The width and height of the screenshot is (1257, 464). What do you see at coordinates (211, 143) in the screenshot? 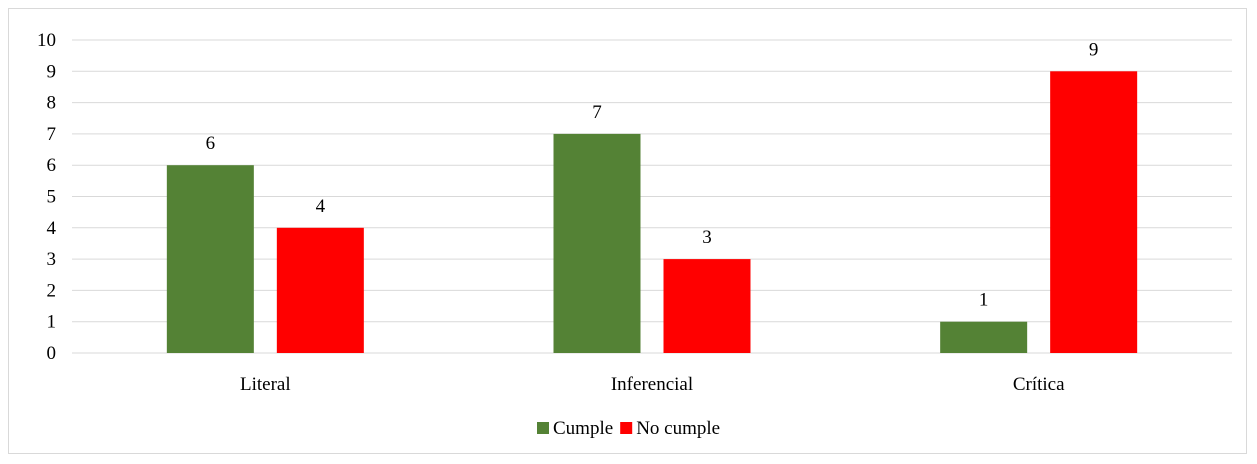
I see `data-label: 6` at bounding box center [211, 143].